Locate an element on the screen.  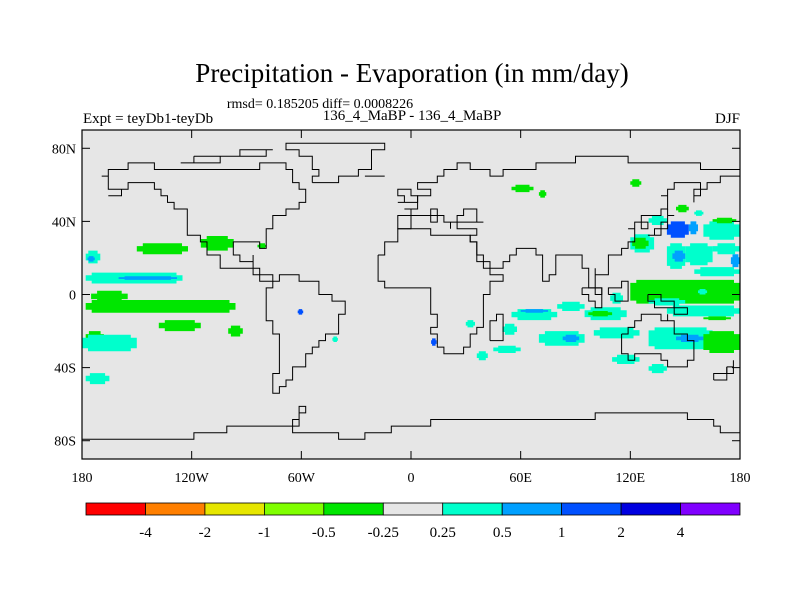
colorbar-label-1: -2 is located at coordinates (205, 533).